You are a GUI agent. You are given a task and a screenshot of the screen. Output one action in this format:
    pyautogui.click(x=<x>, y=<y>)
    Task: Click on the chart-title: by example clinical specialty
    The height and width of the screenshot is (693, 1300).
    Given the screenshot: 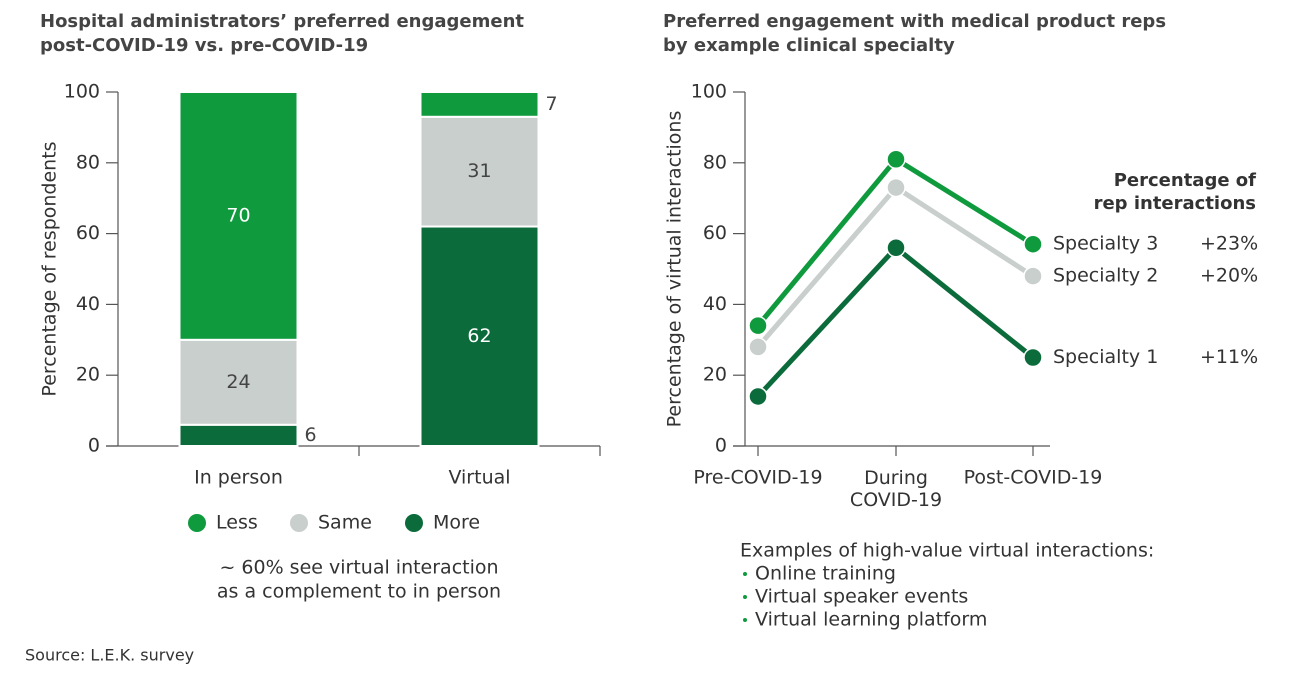 What is the action you would take?
    pyautogui.click(x=809, y=45)
    